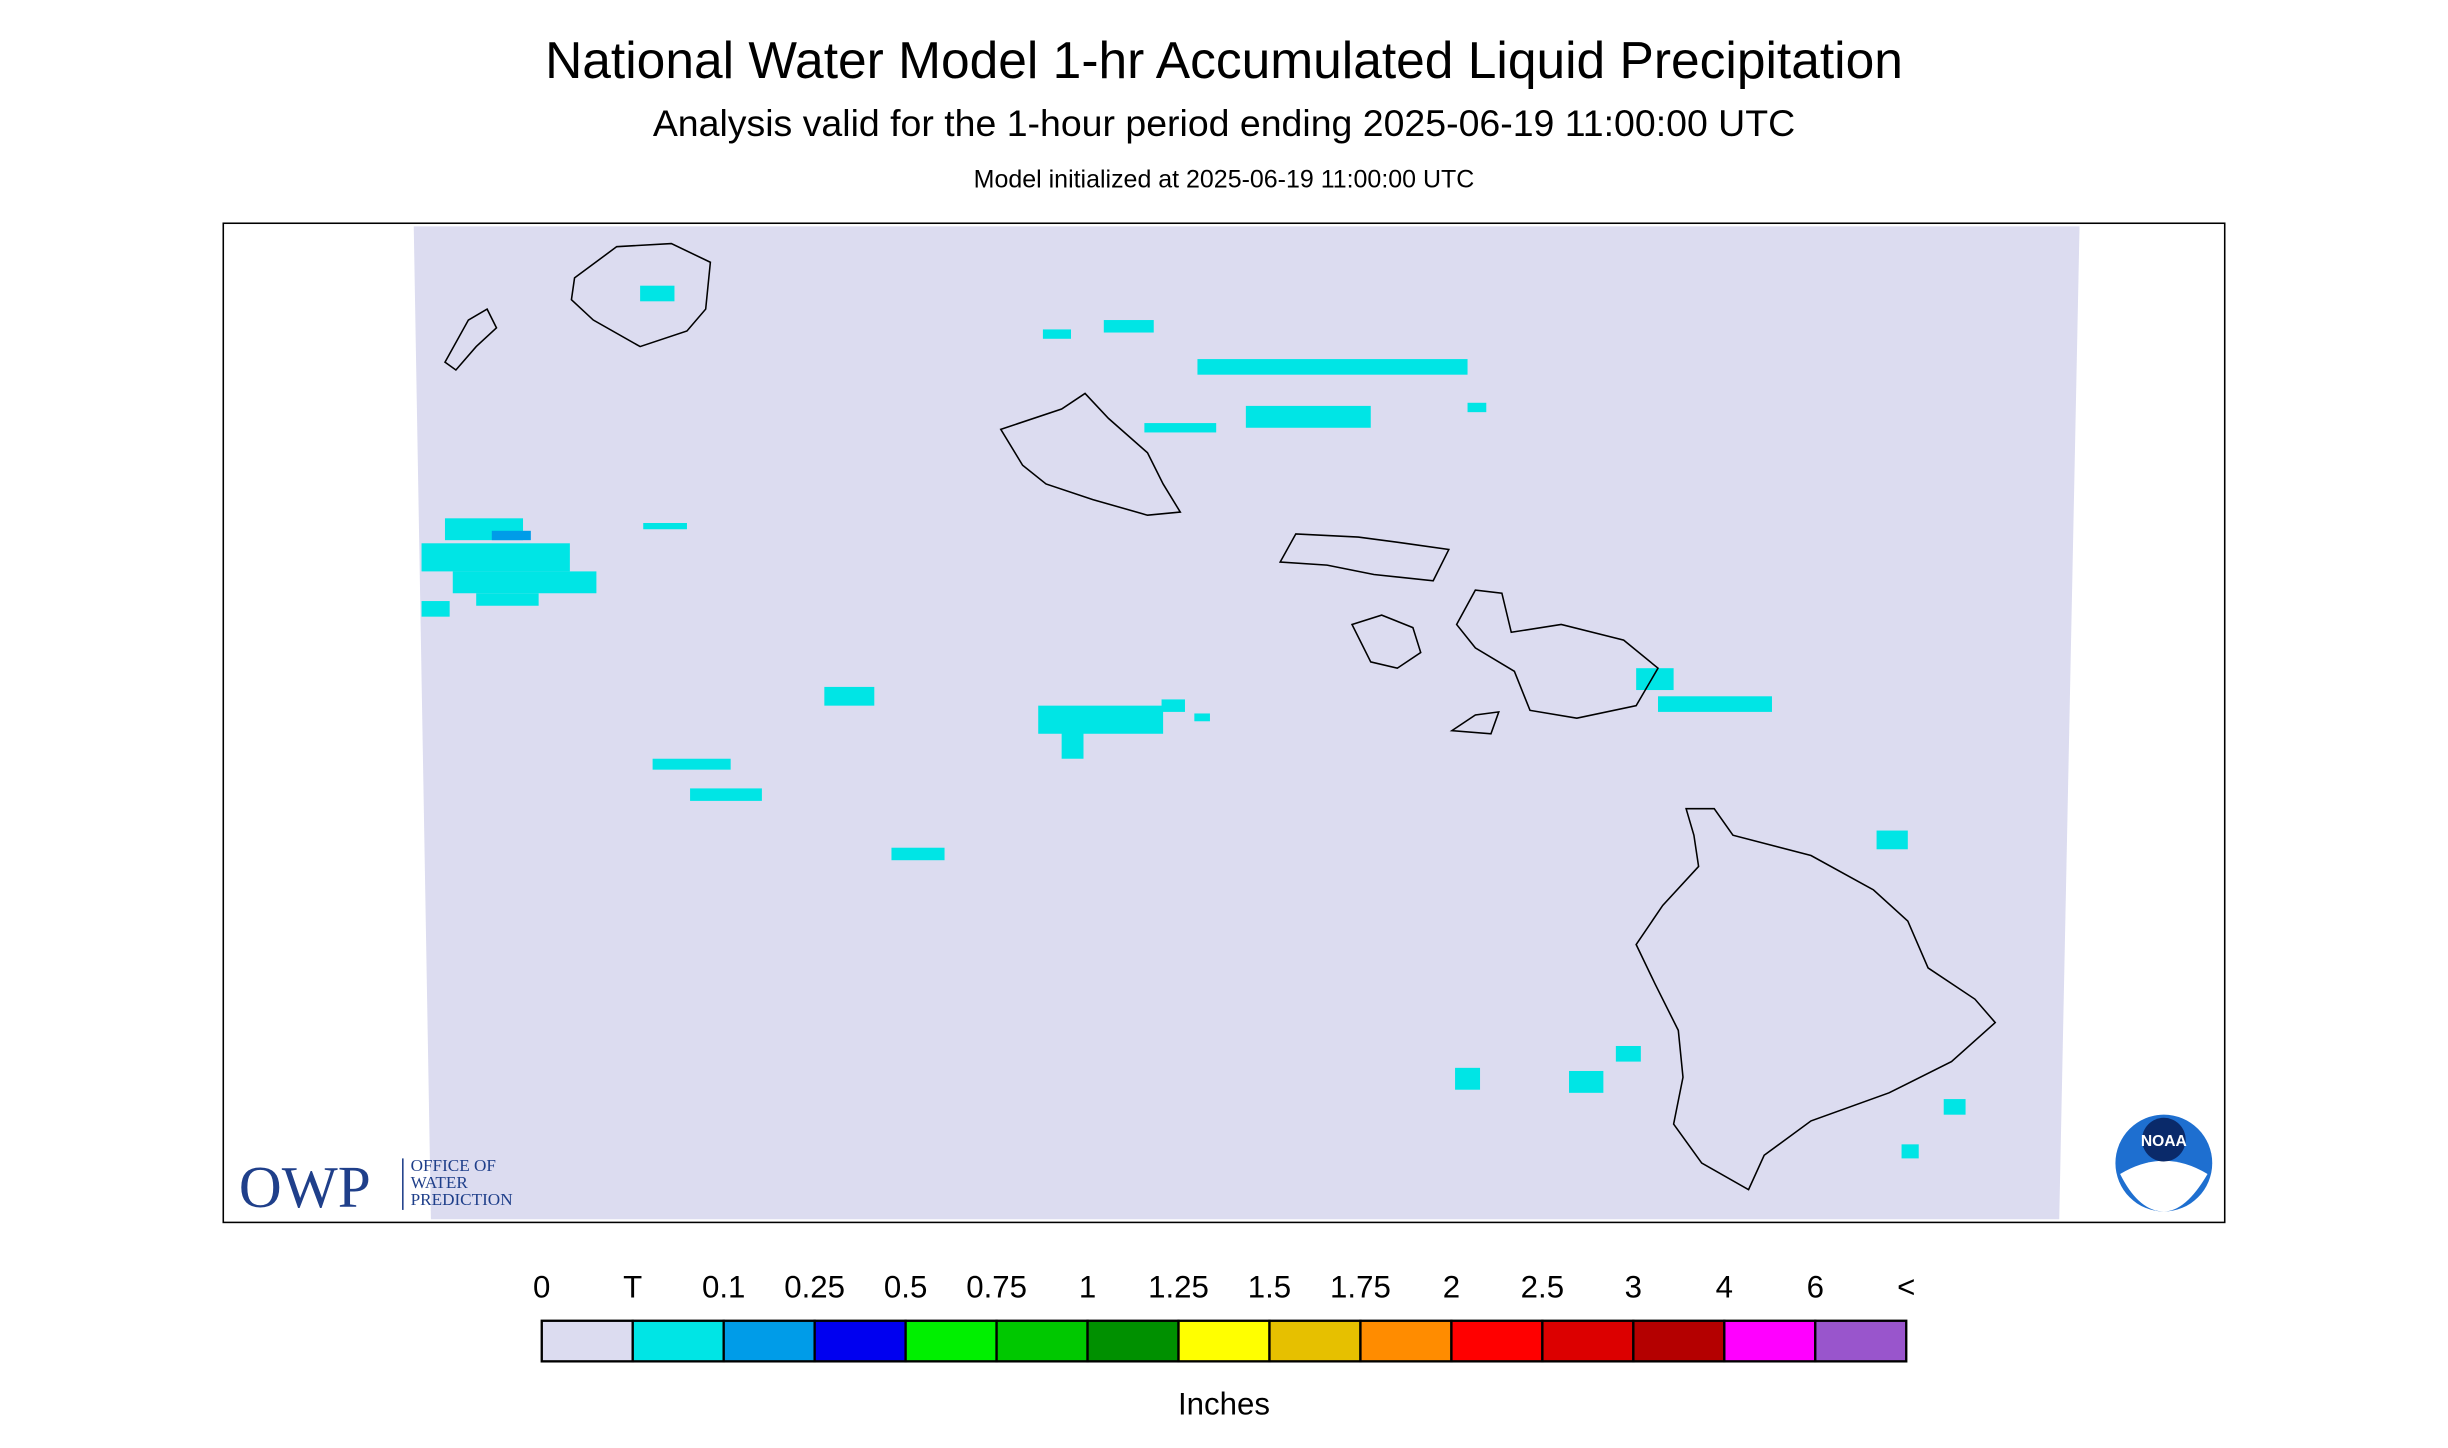 Image resolution: width=2448 pixels, height=1448 pixels. What do you see at coordinates (1269, 1286) in the screenshot?
I see `legend-label: 1.5` at bounding box center [1269, 1286].